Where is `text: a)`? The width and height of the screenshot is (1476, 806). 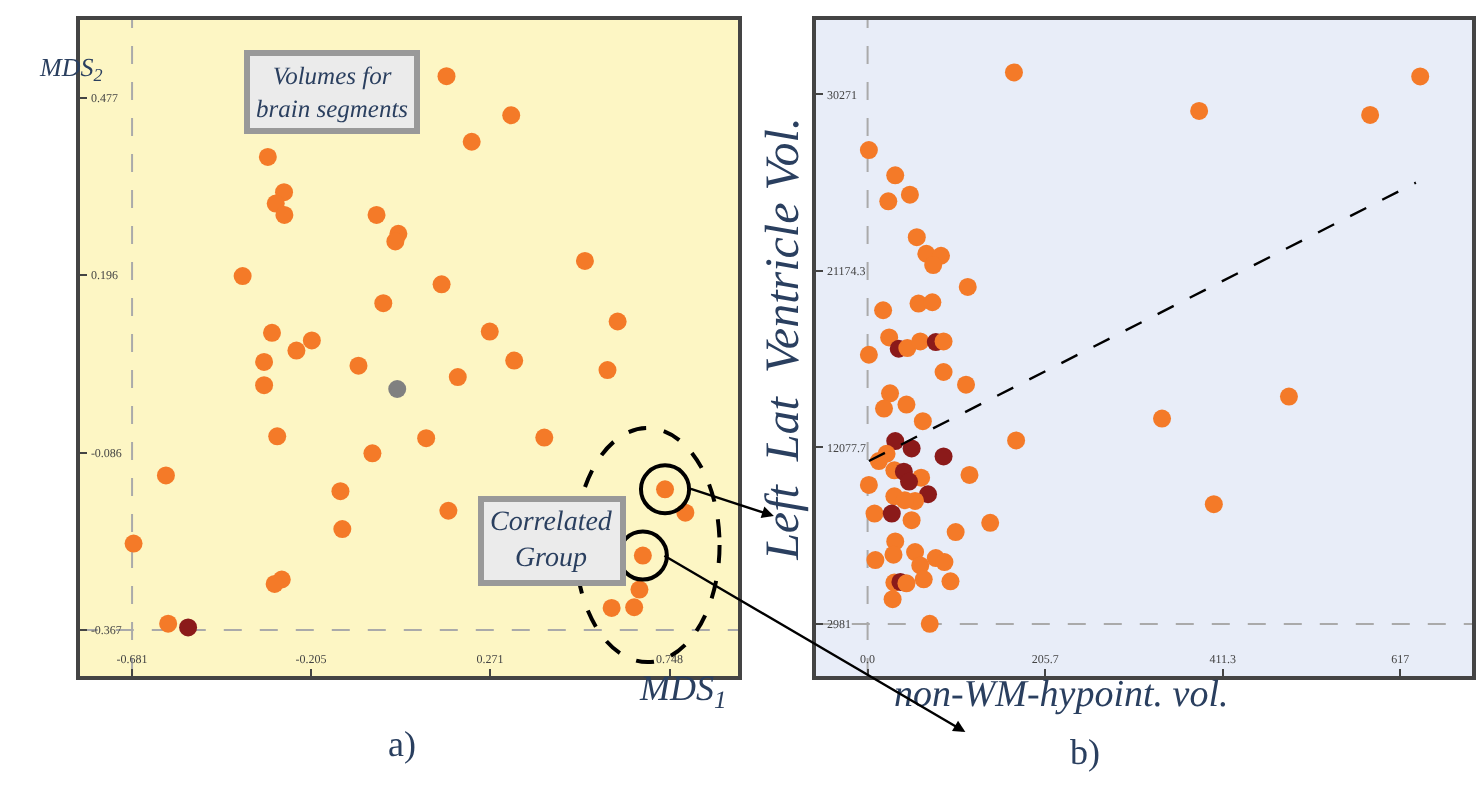
text: a) is located at coordinates (402, 744).